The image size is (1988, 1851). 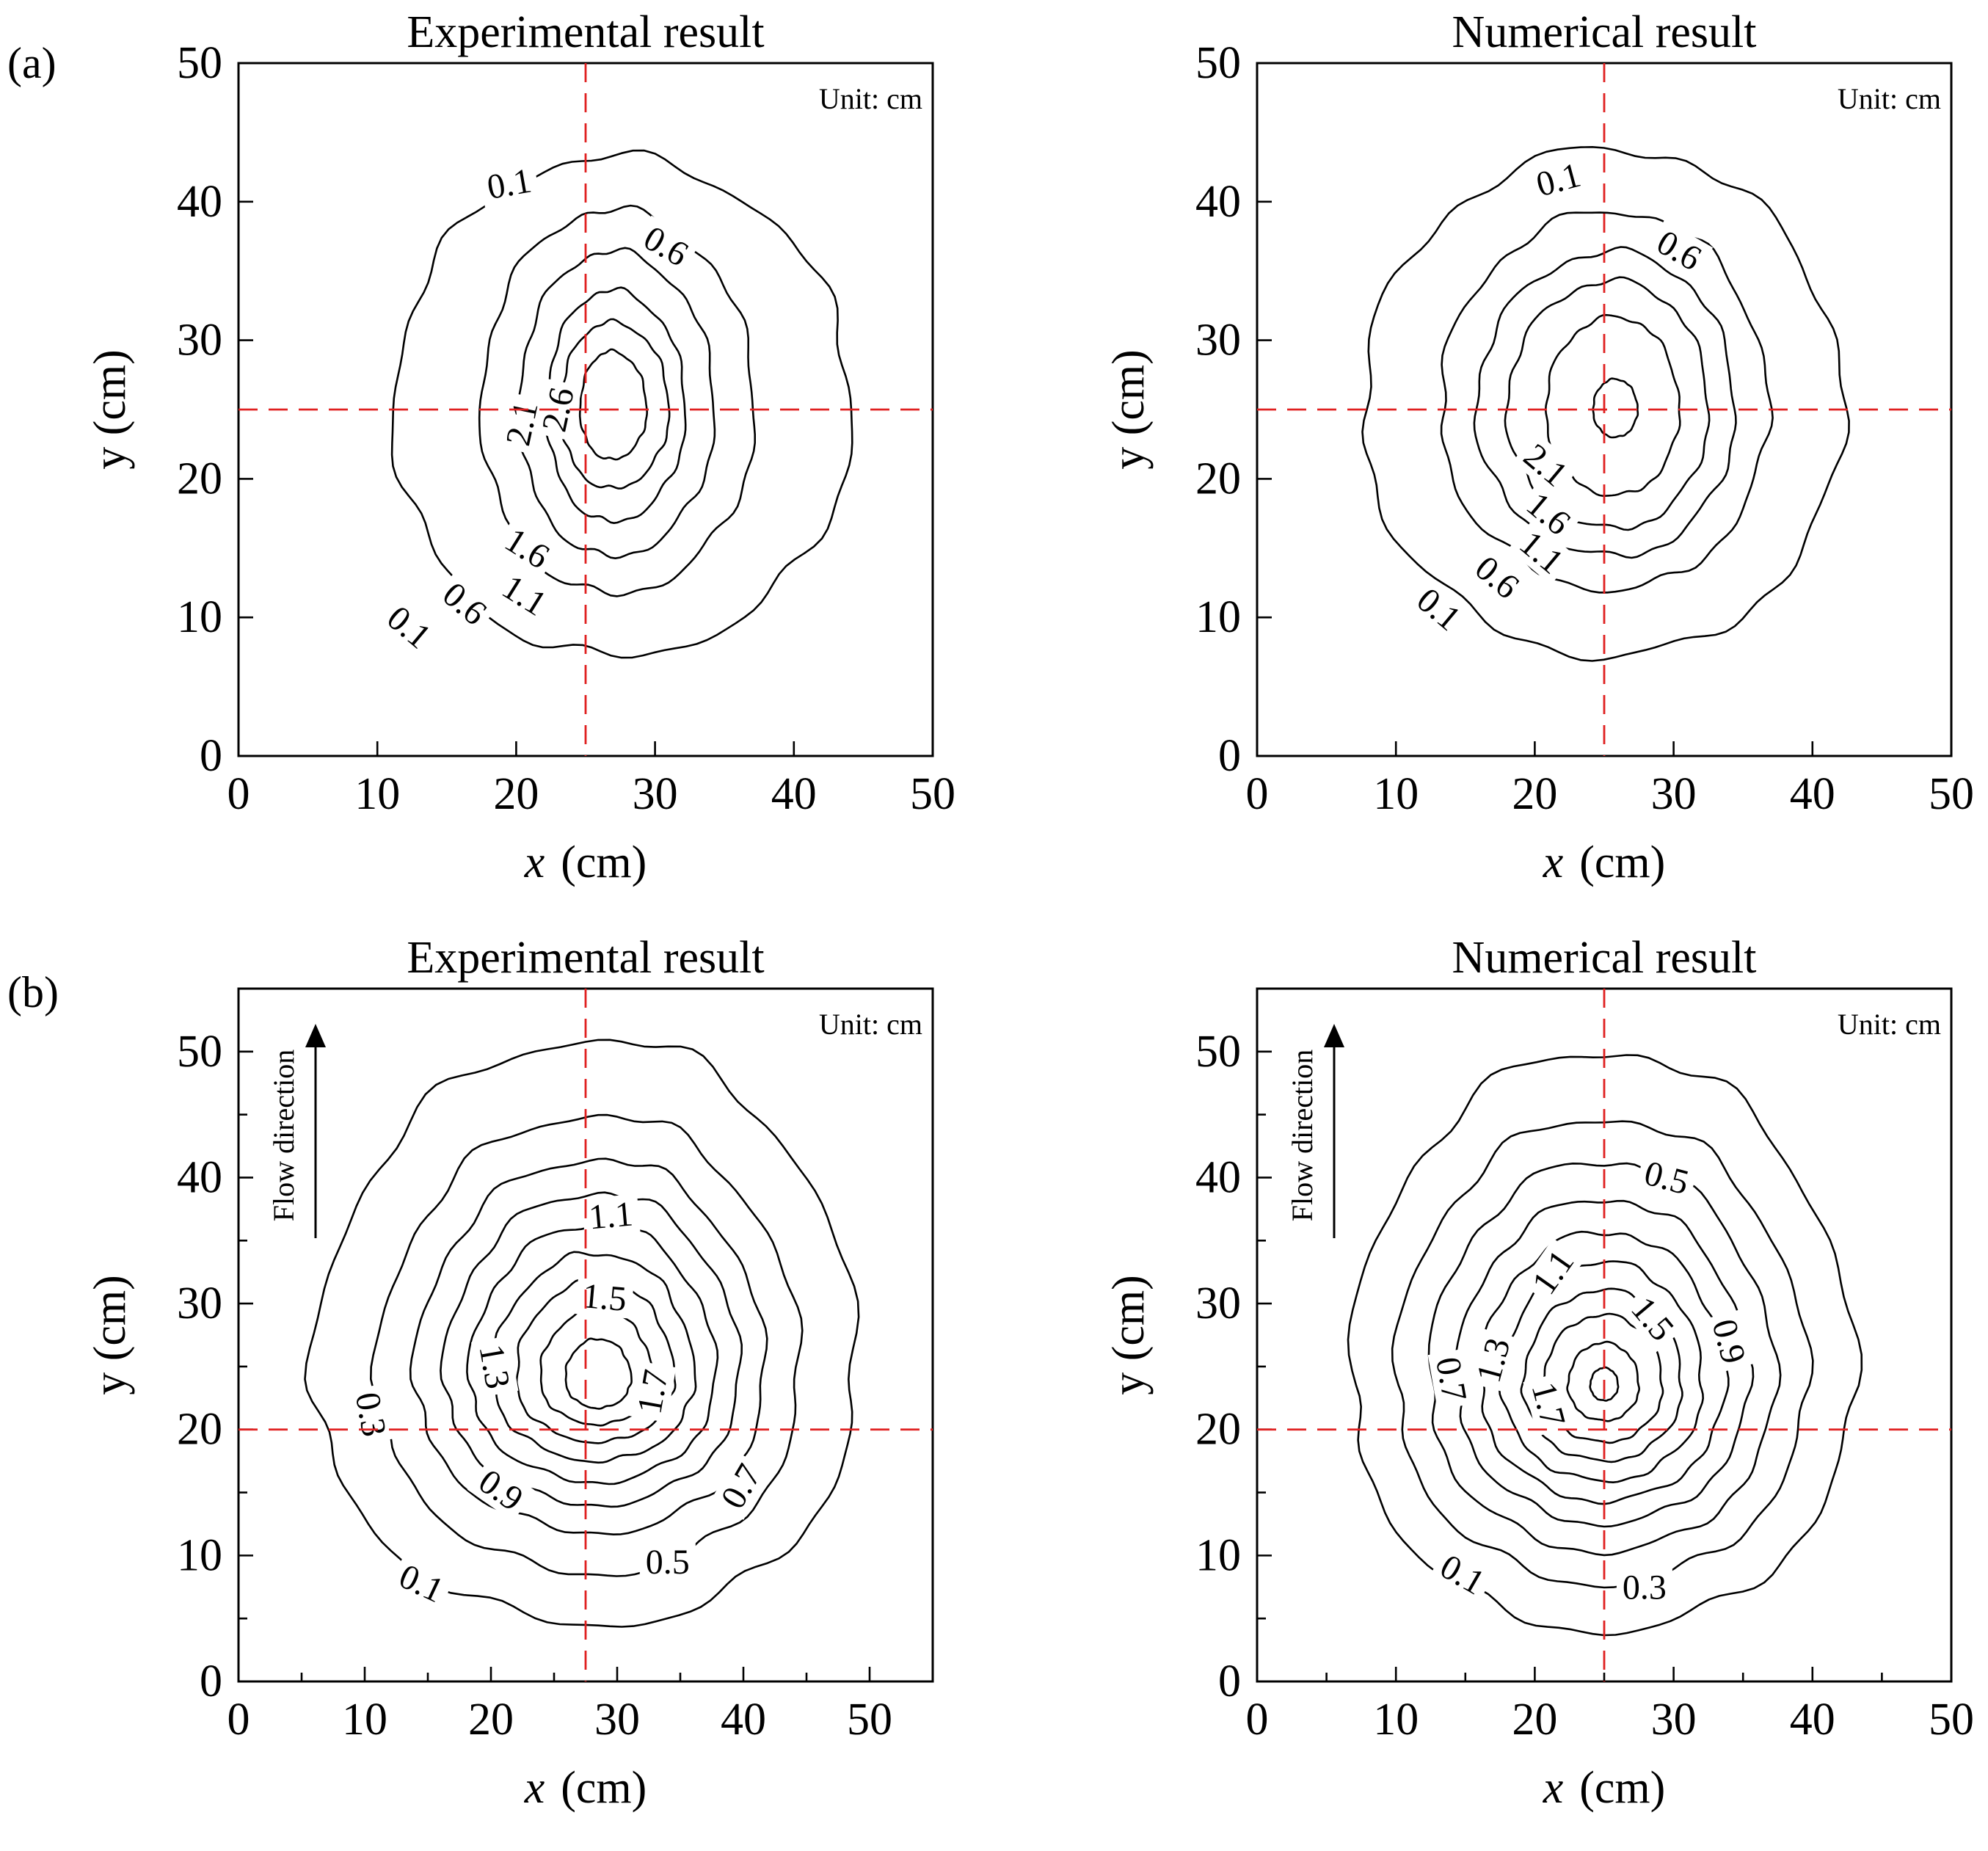 What do you see at coordinates (1451, 1379) in the screenshot?
I see `contour-label-text: 0.7` at bounding box center [1451, 1379].